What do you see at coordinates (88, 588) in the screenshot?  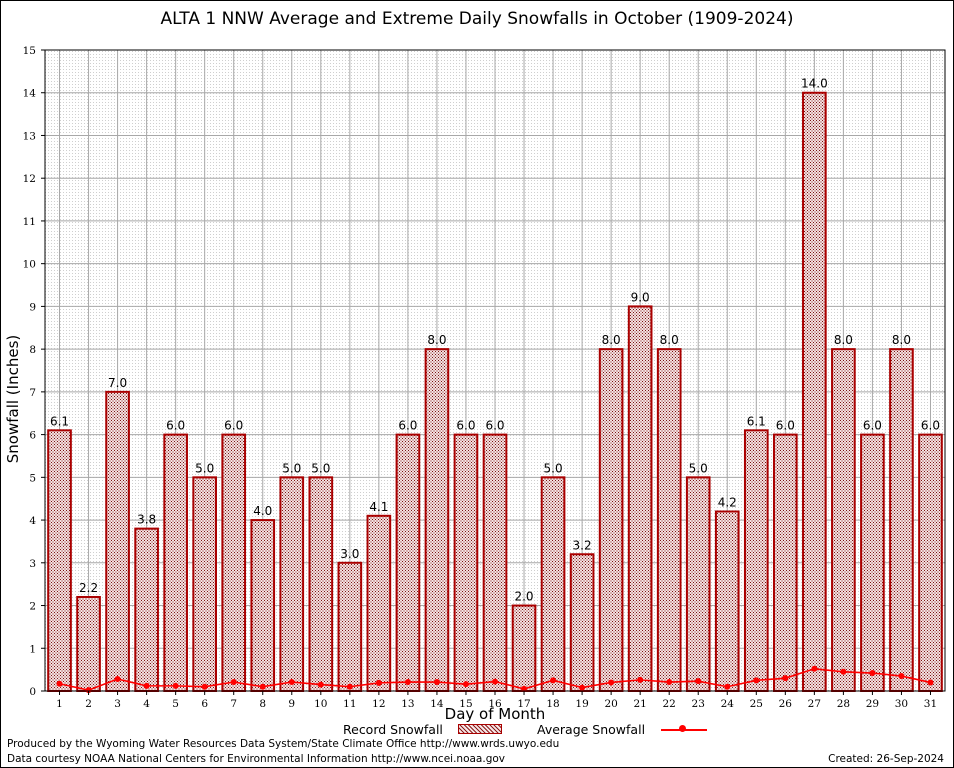 I see `bar-value-label: 2.2` at bounding box center [88, 588].